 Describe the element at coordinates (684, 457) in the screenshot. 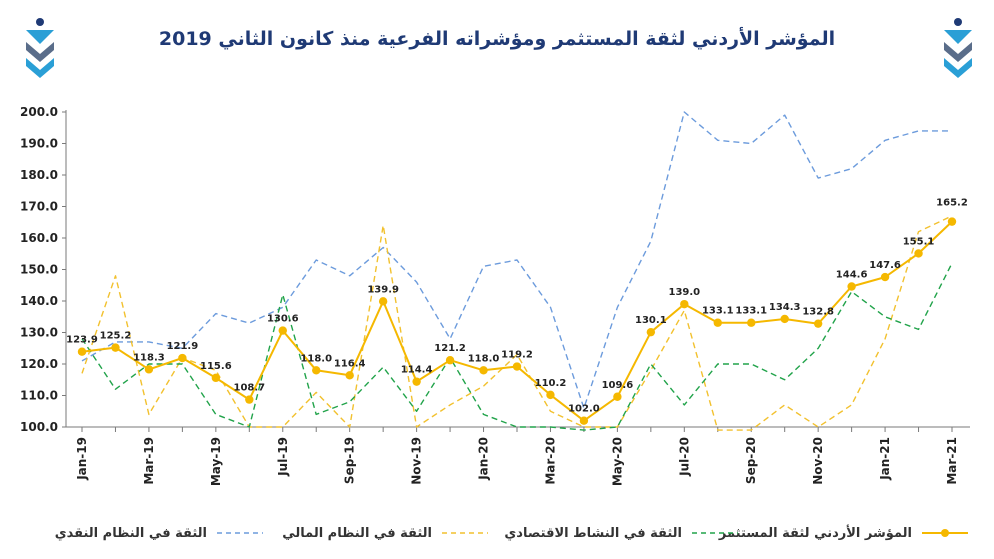

I see `x-tick-label: Jul-20` at that location.